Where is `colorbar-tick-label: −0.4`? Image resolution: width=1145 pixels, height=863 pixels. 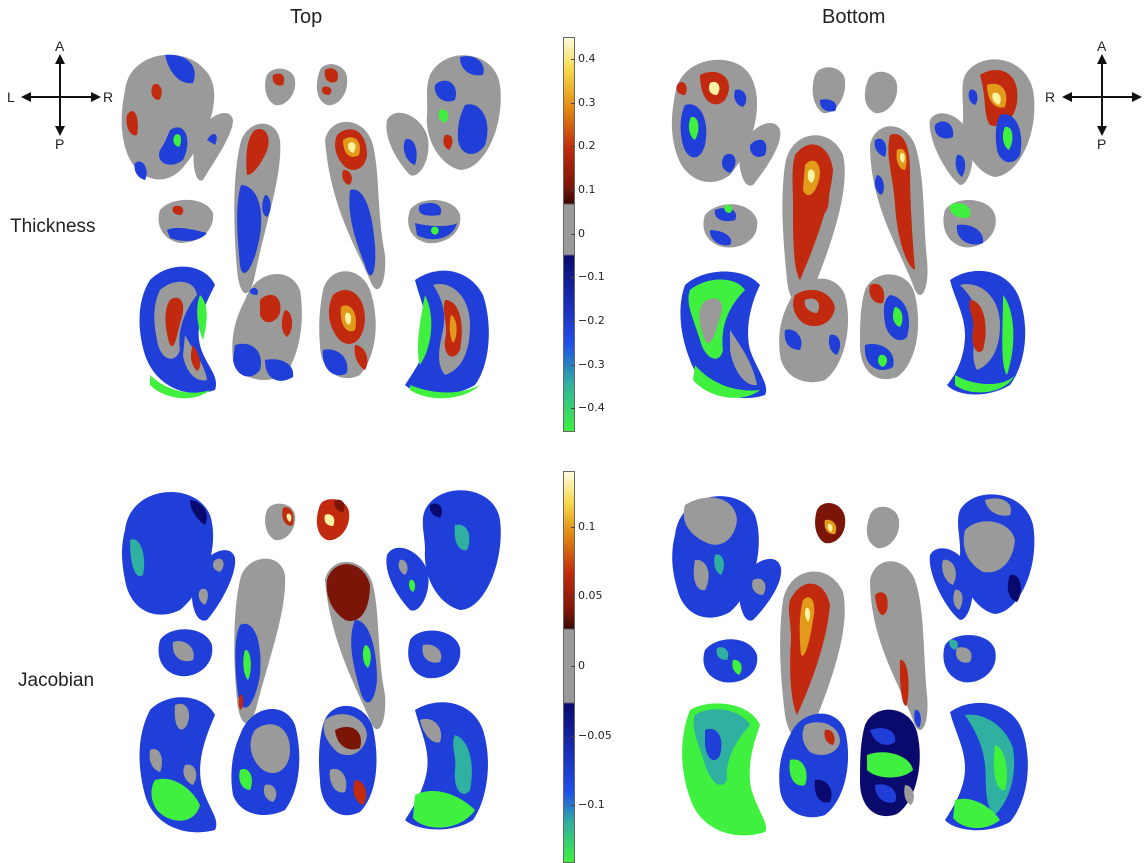
colorbar-tick-label: −0.4 is located at coordinates (591, 408).